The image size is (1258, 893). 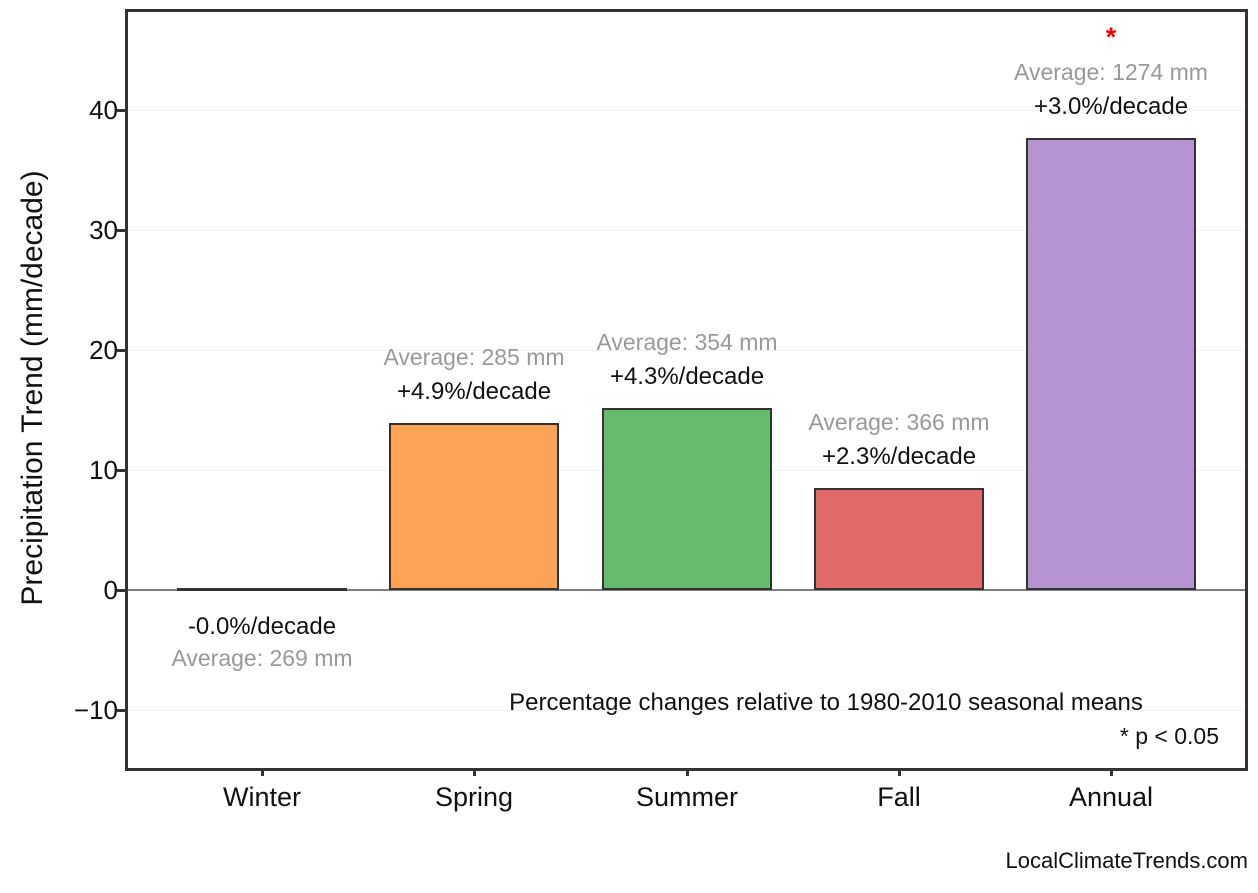 I want to click on bar-winter, so click(x=262, y=589).